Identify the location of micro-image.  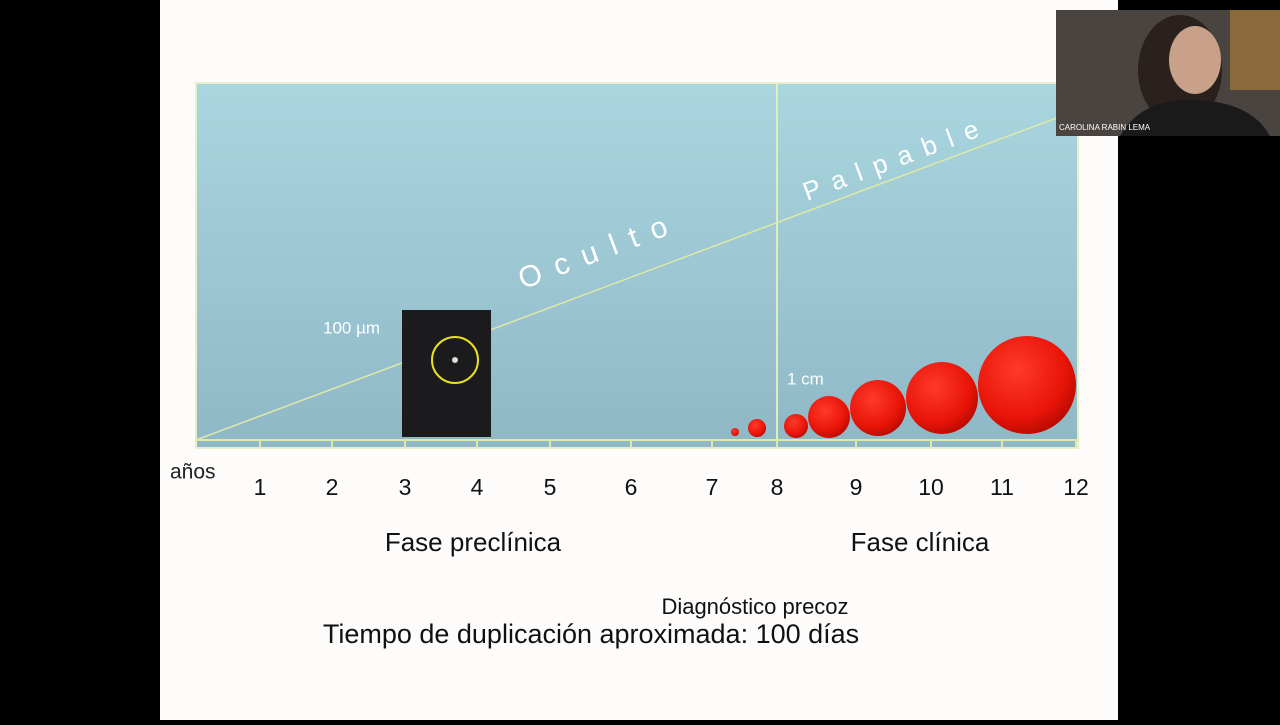
(446, 373).